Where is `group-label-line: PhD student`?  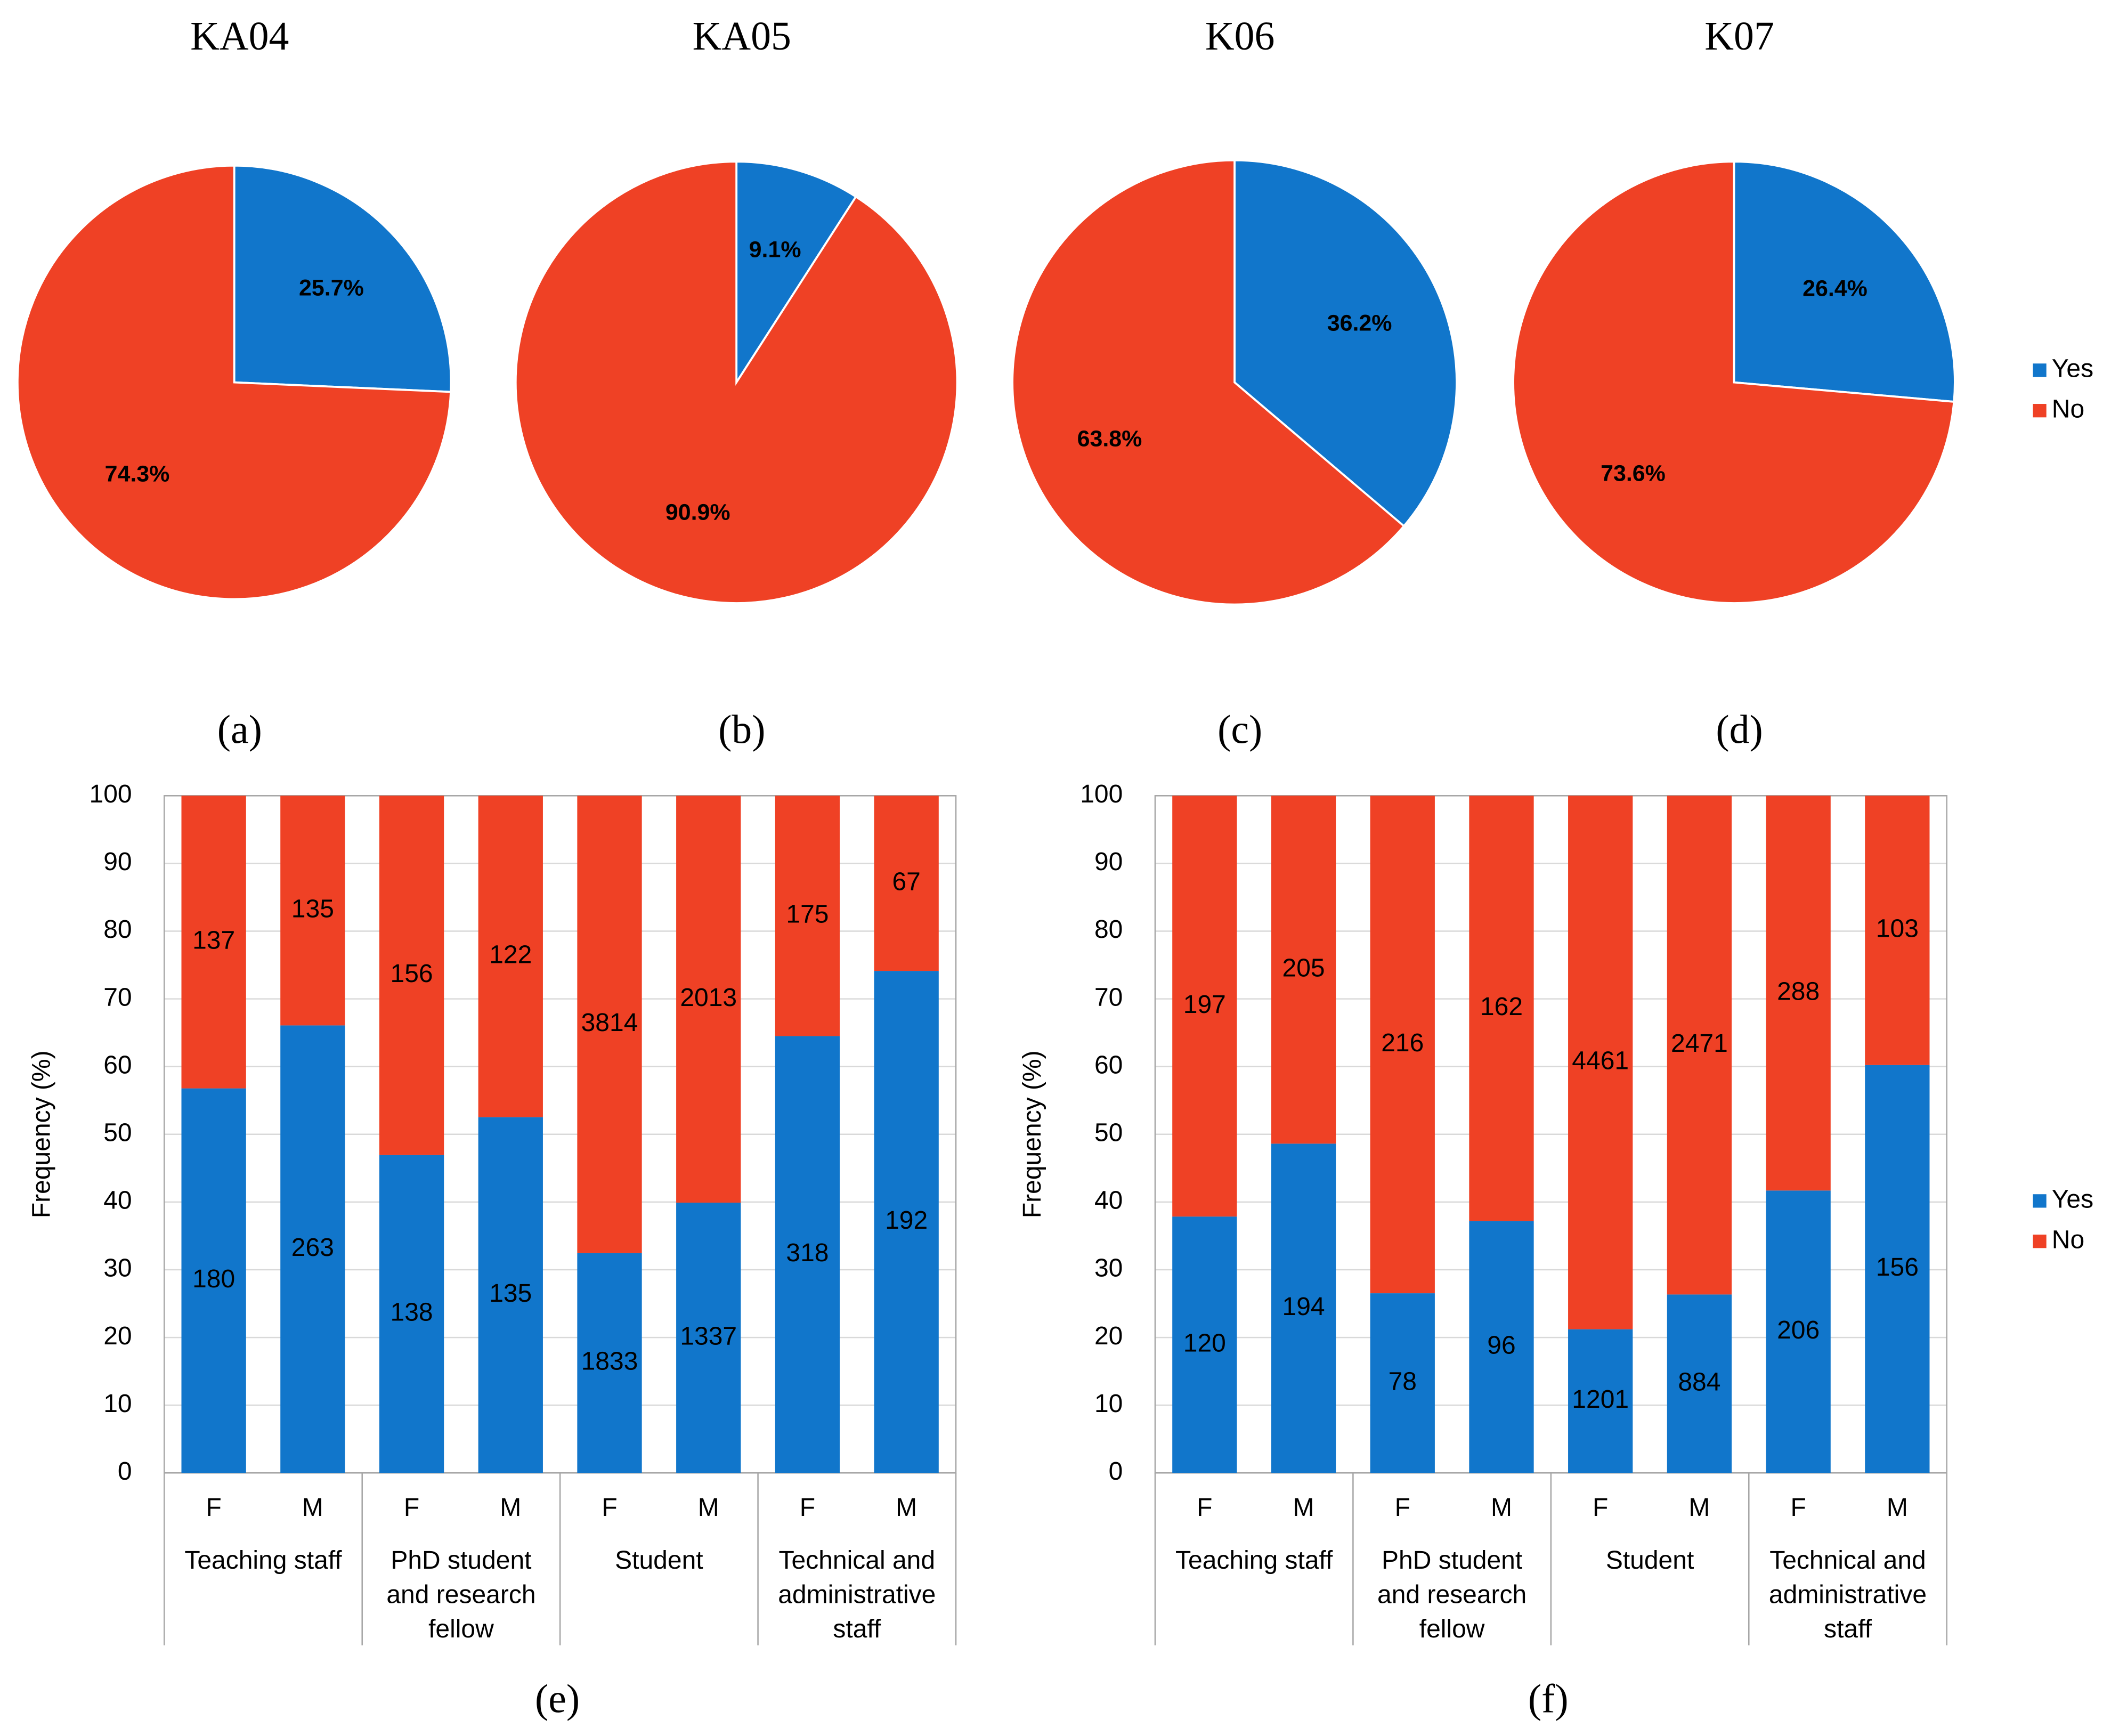
group-label-line: PhD student is located at coordinates (461, 1560).